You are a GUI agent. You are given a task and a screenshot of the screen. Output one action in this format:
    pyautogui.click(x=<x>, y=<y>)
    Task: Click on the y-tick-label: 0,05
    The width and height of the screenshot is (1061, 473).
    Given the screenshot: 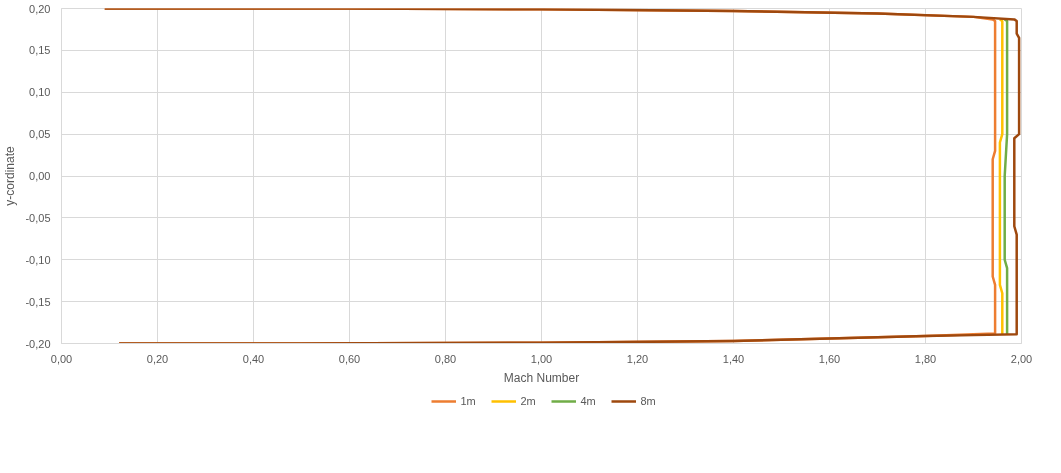 What is the action you would take?
    pyautogui.click(x=40, y=134)
    